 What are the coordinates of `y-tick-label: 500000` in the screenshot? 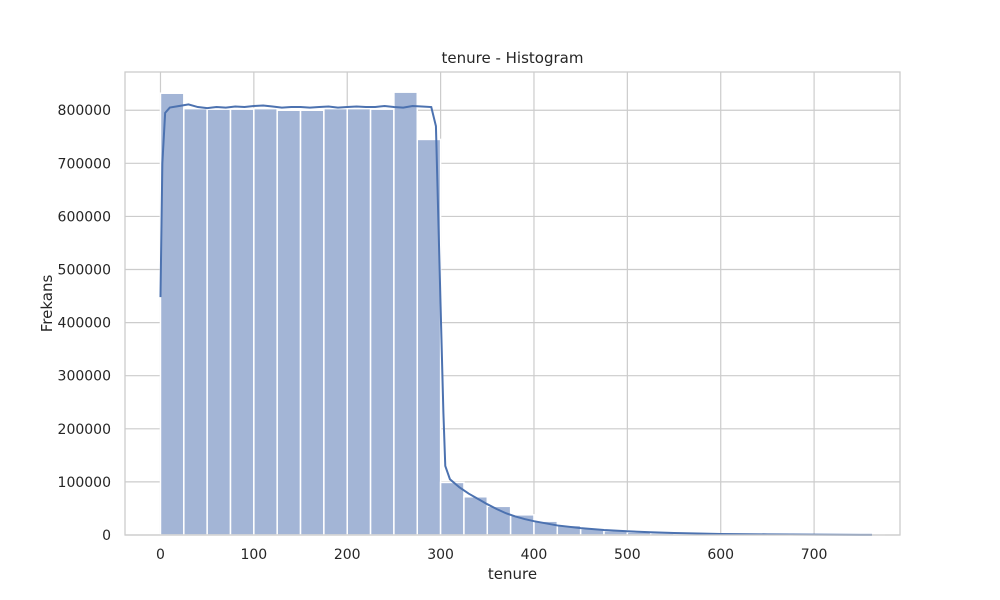 It's located at (84, 271).